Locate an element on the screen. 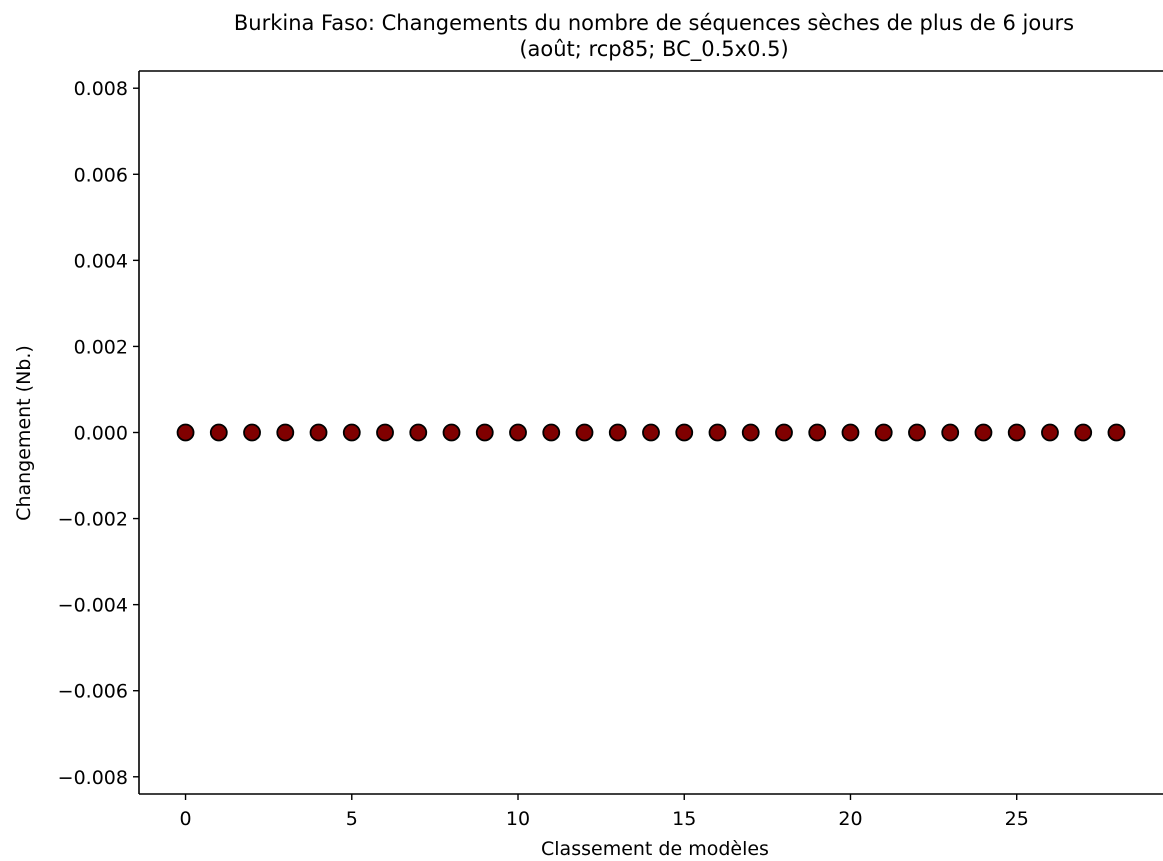  y-tick-label: 0.002 is located at coordinates (101, 347).